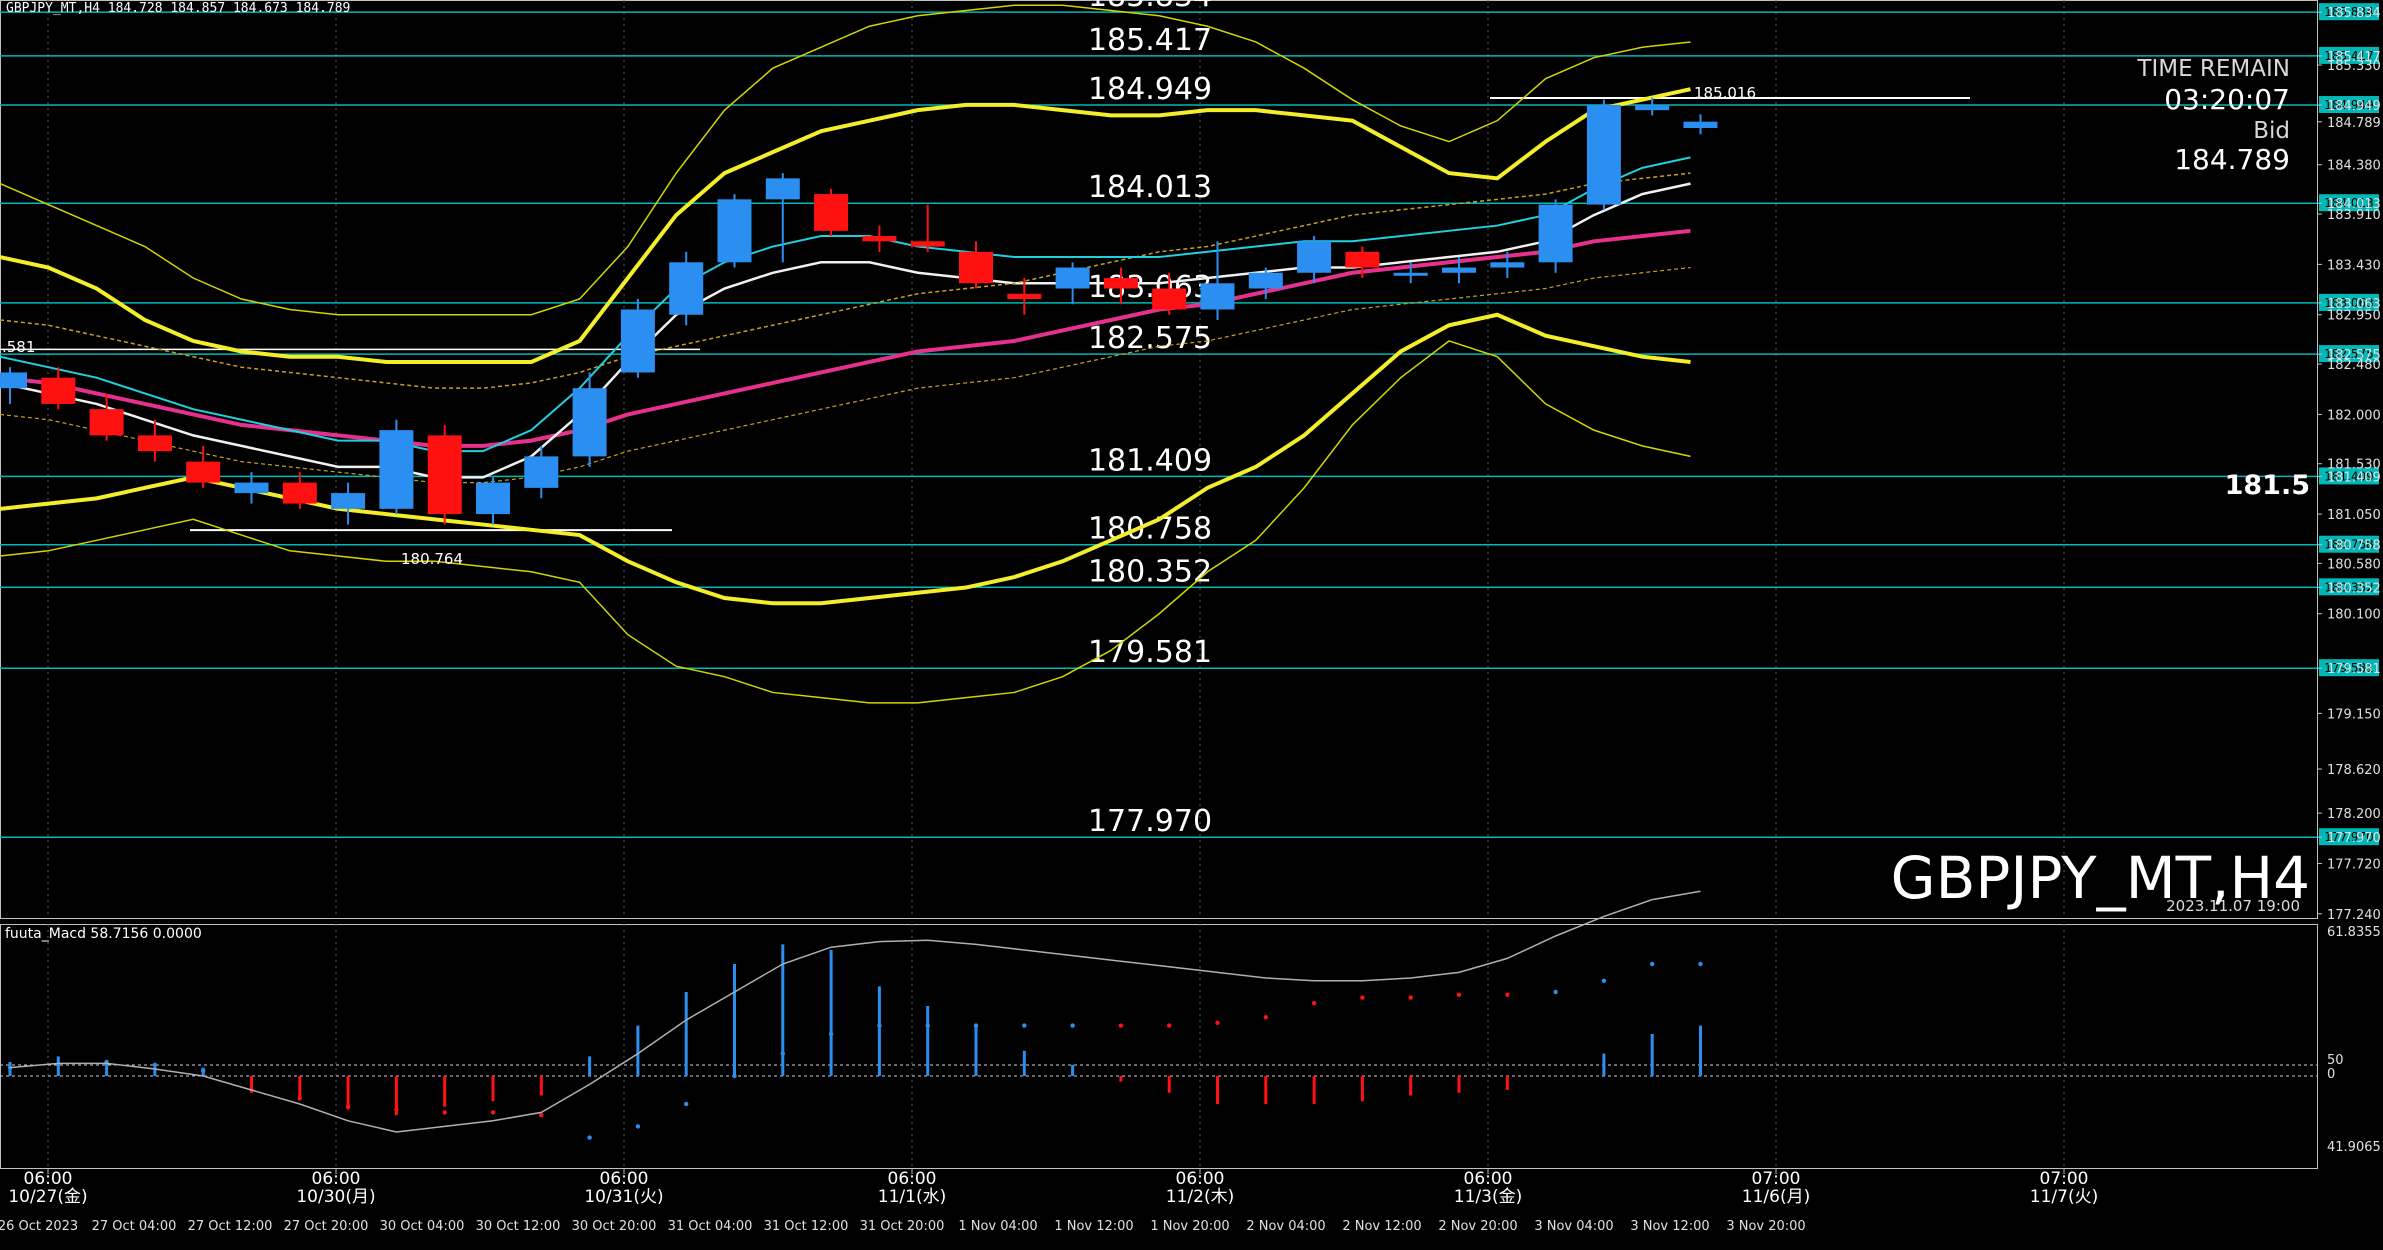 The height and width of the screenshot is (1250, 2383). I want to click on level-label-6: 181.409, so click(1150, 460).